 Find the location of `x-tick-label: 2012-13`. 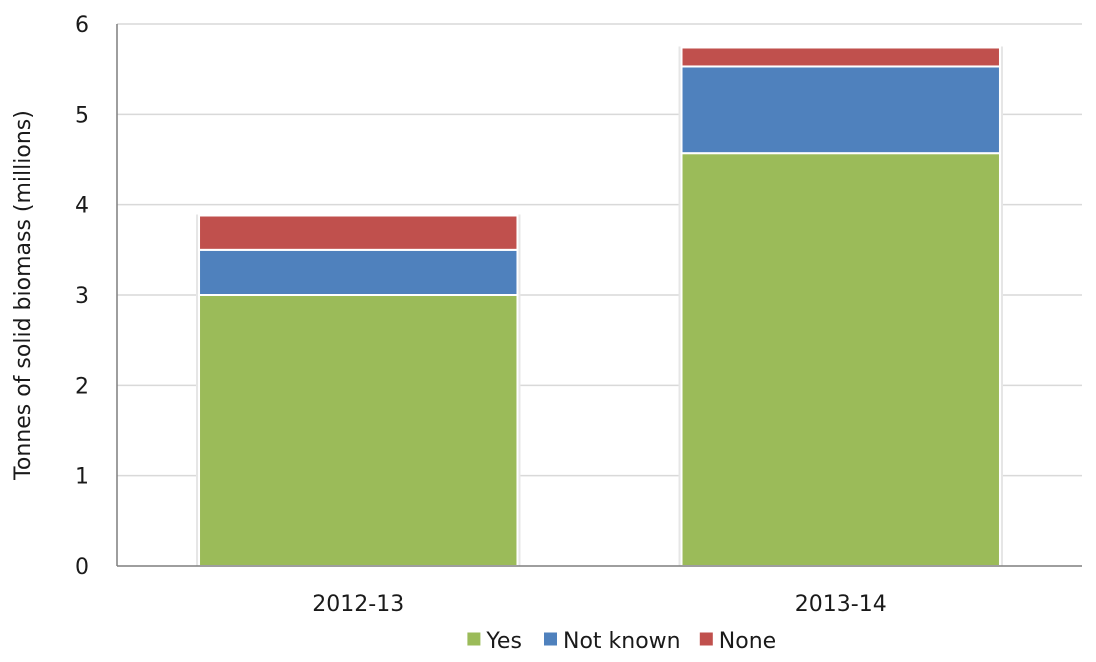

x-tick-label: 2012-13 is located at coordinates (358, 604).